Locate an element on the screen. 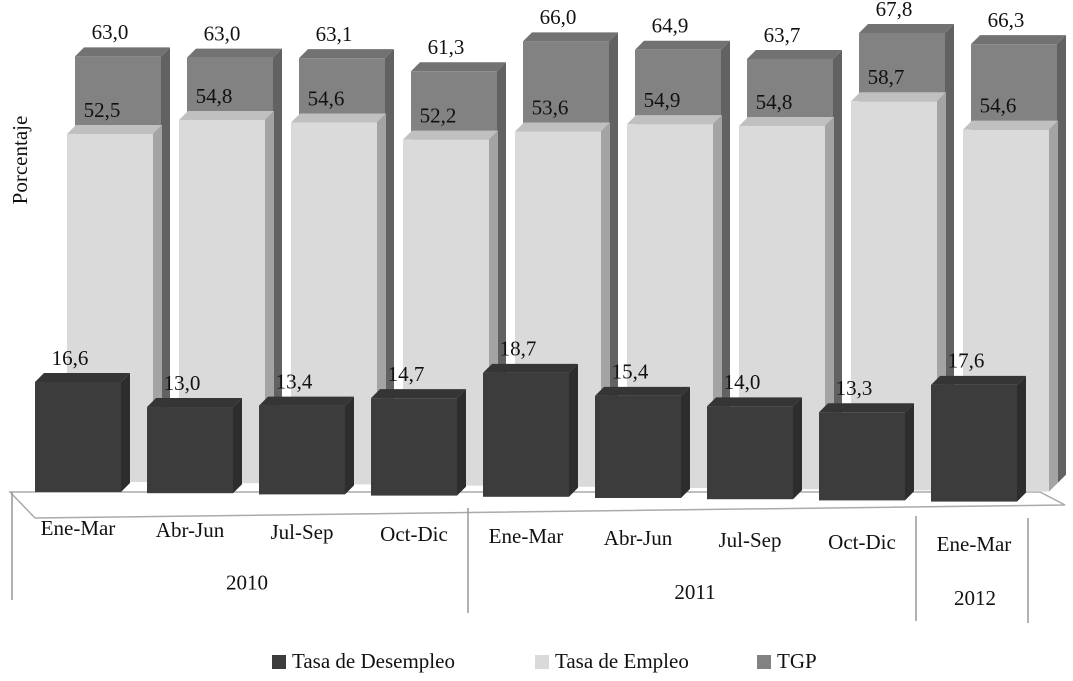 This screenshot has height=681, width=1073. value-label: 63,7 is located at coordinates (782, 35).